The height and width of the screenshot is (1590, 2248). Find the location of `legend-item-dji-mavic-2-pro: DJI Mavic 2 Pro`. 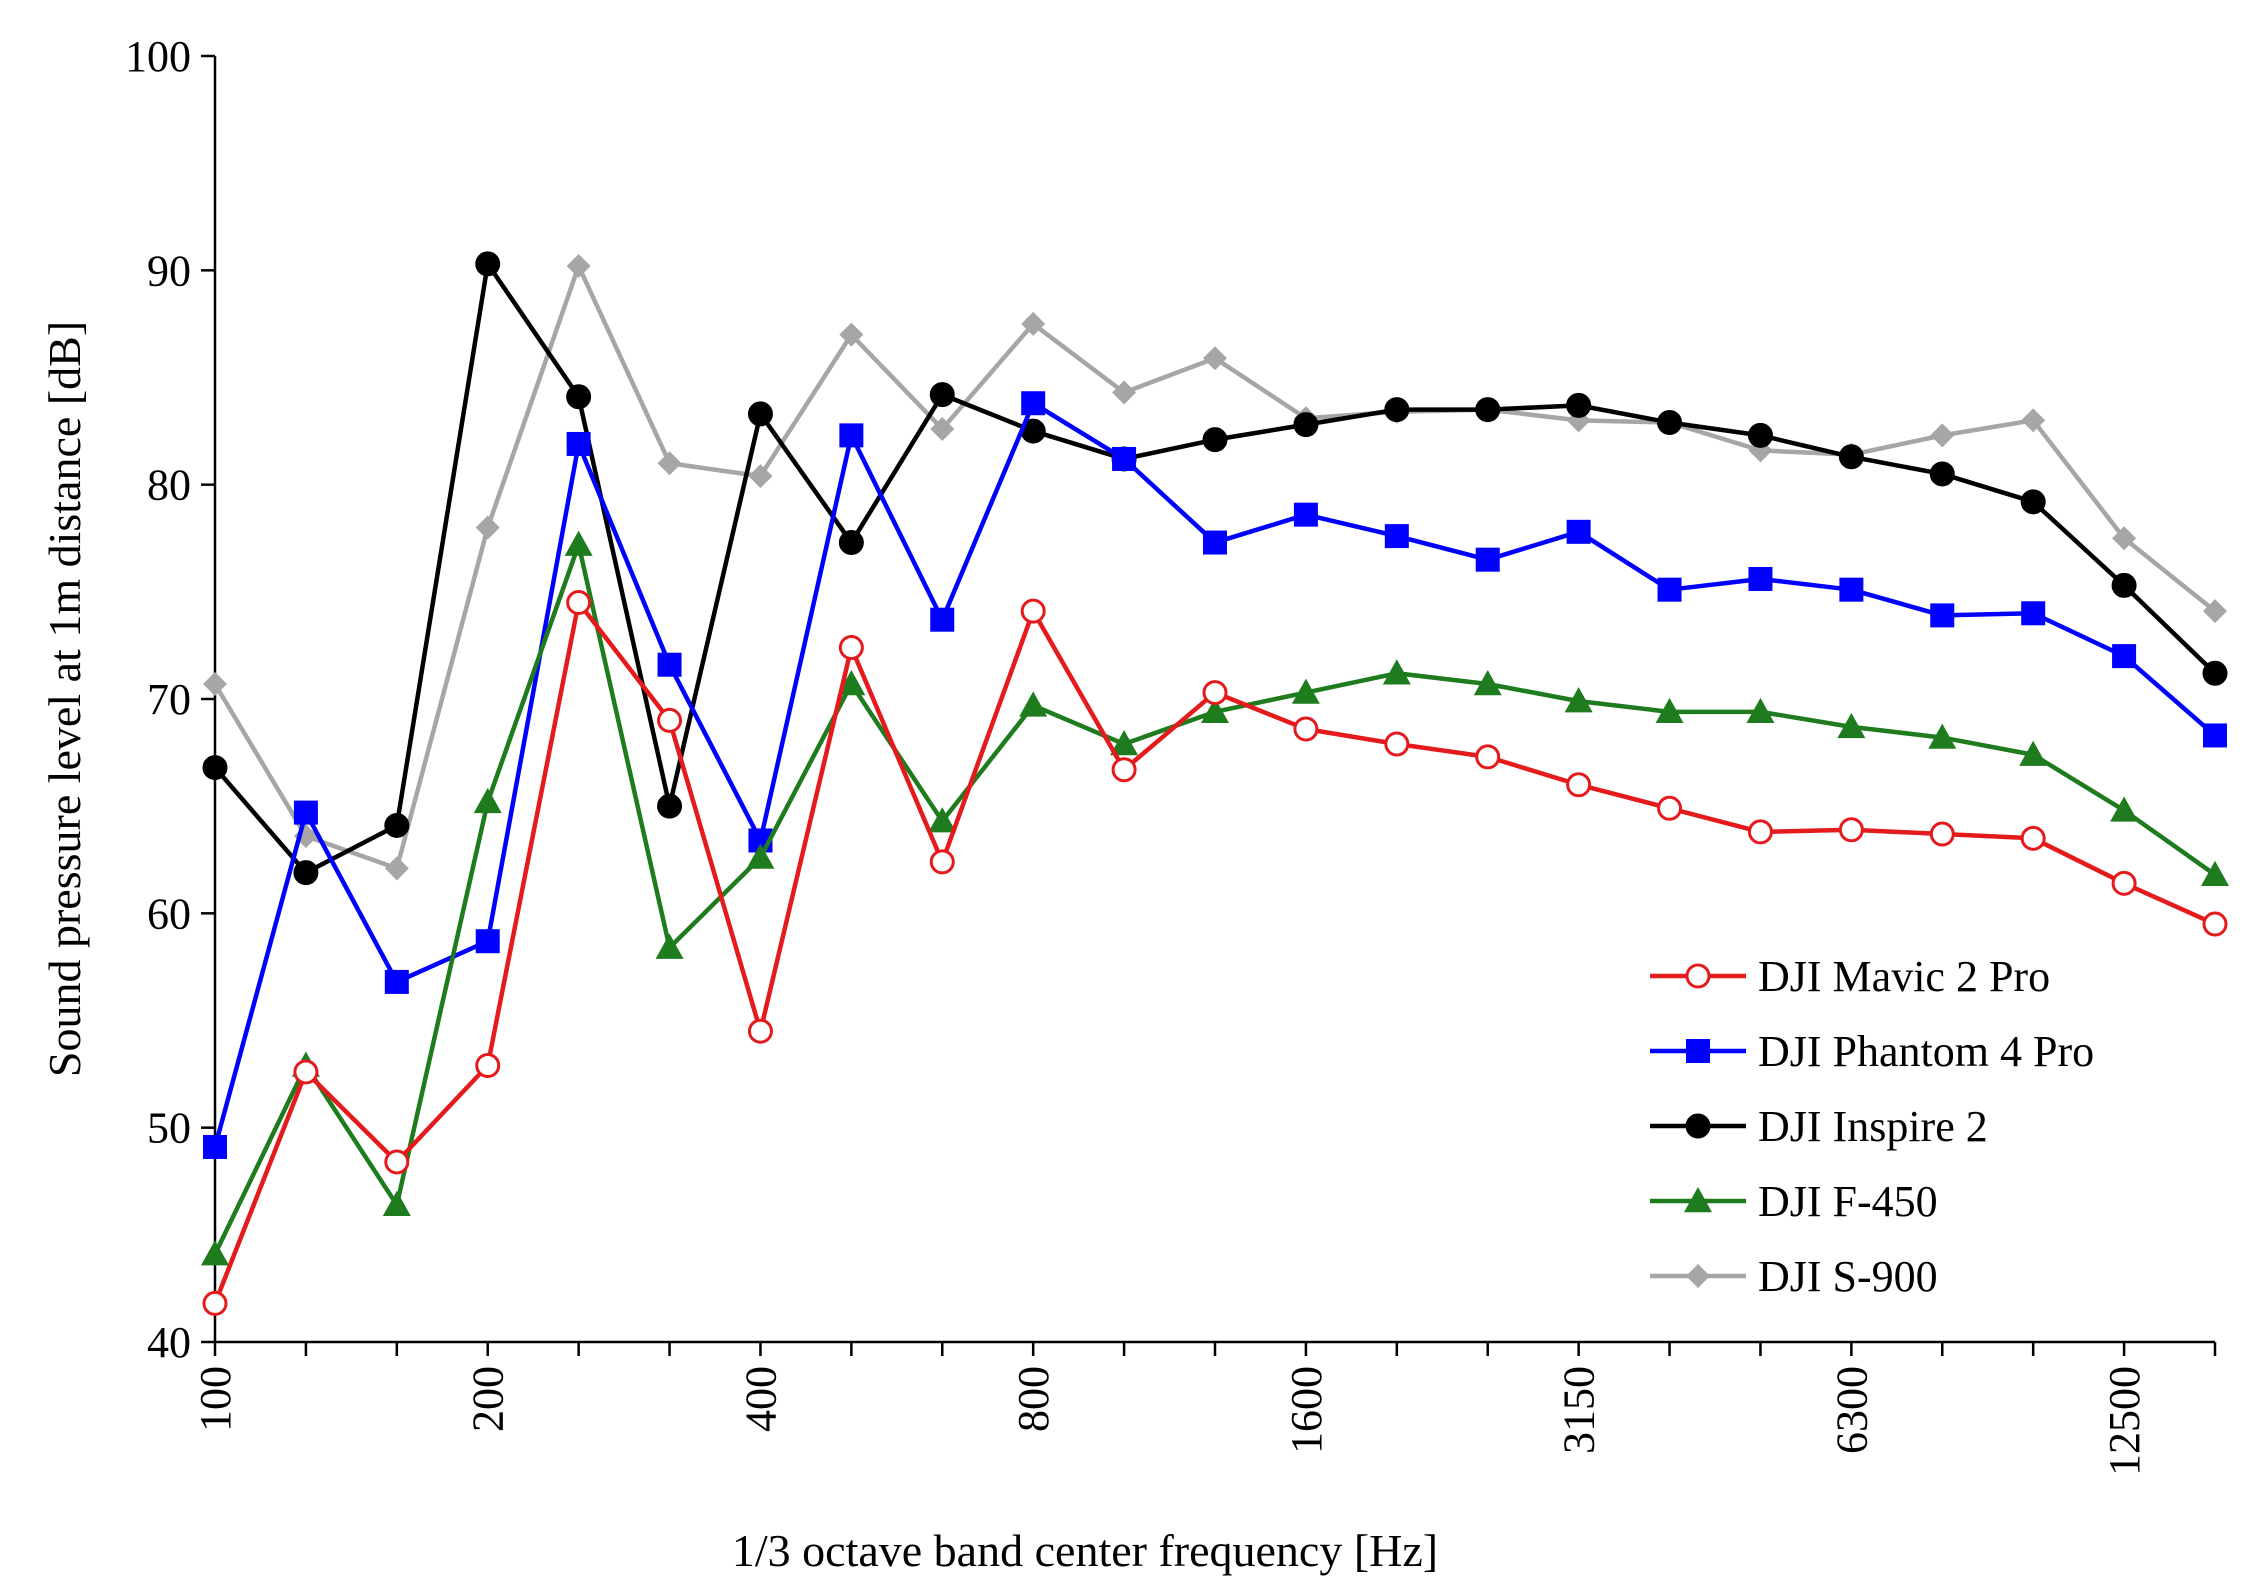

legend-item-dji-mavic-2-pro: DJI Mavic 2 Pro is located at coordinates (1850, 976).